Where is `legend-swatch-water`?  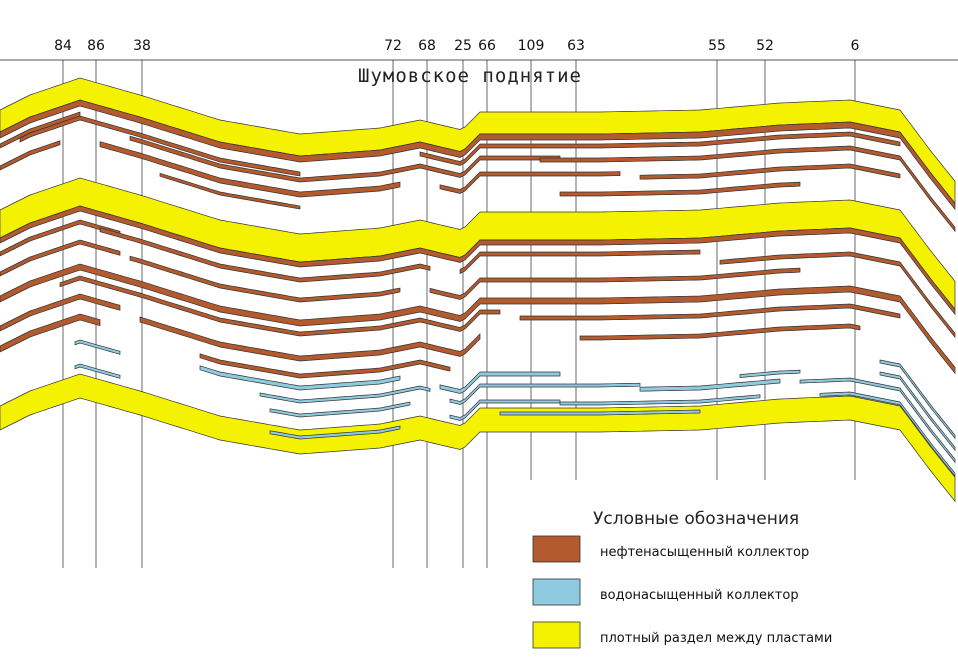
legend-swatch-water is located at coordinates (556, 592).